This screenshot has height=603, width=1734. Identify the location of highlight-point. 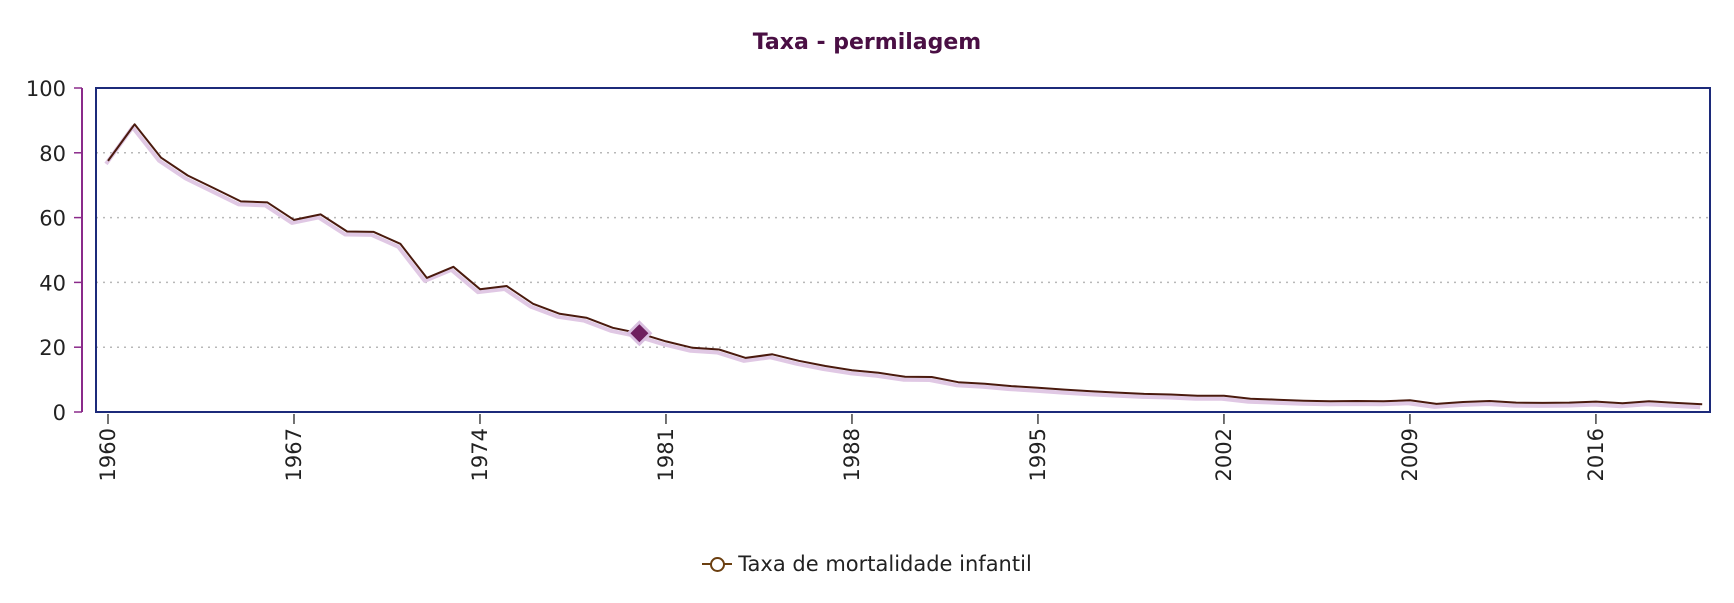
(639, 333).